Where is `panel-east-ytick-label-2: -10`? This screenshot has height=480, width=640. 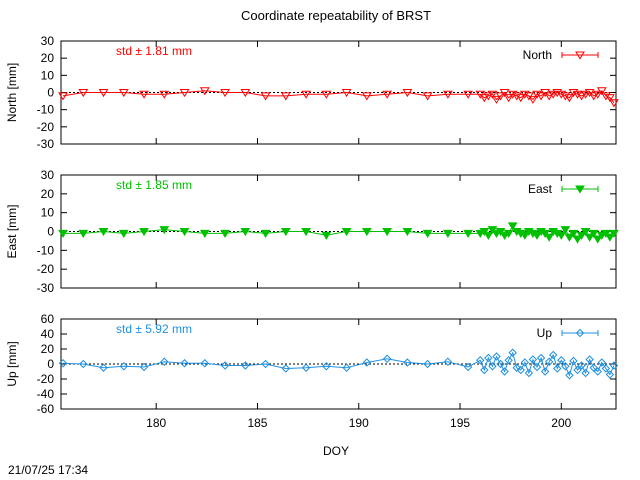 panel-east-ytick-label-2: -10 is located at coordinates (46, 250).